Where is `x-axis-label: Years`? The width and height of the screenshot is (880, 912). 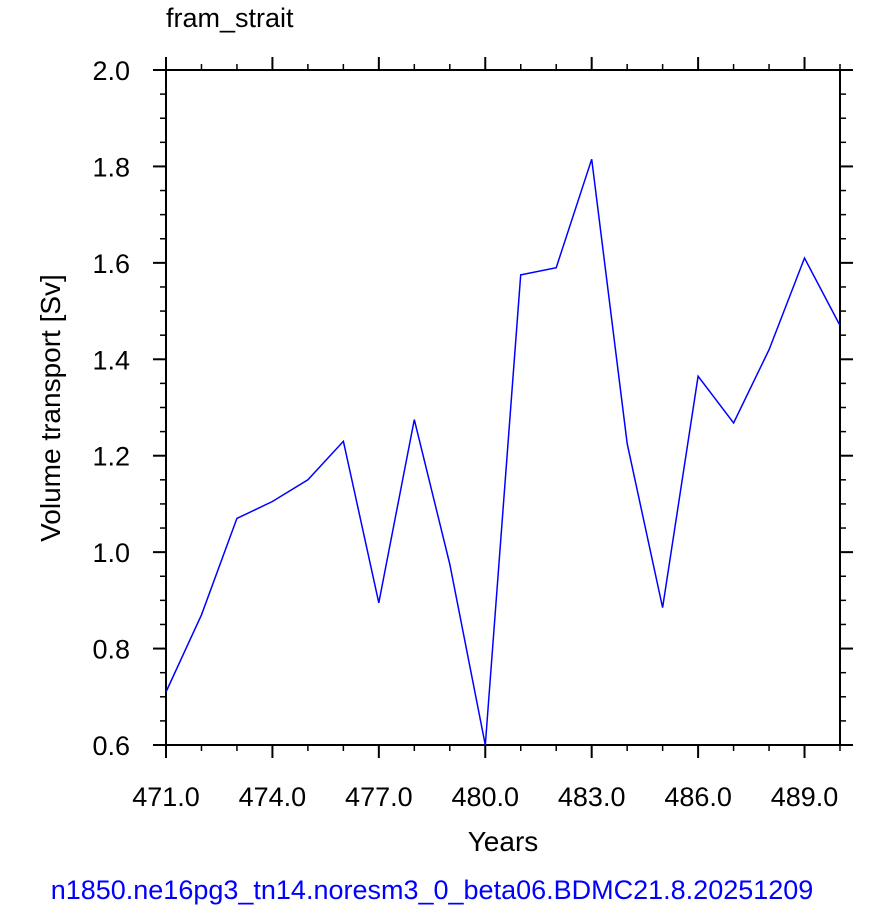
x-axis-label: Years is located at coordinates (503, 841).